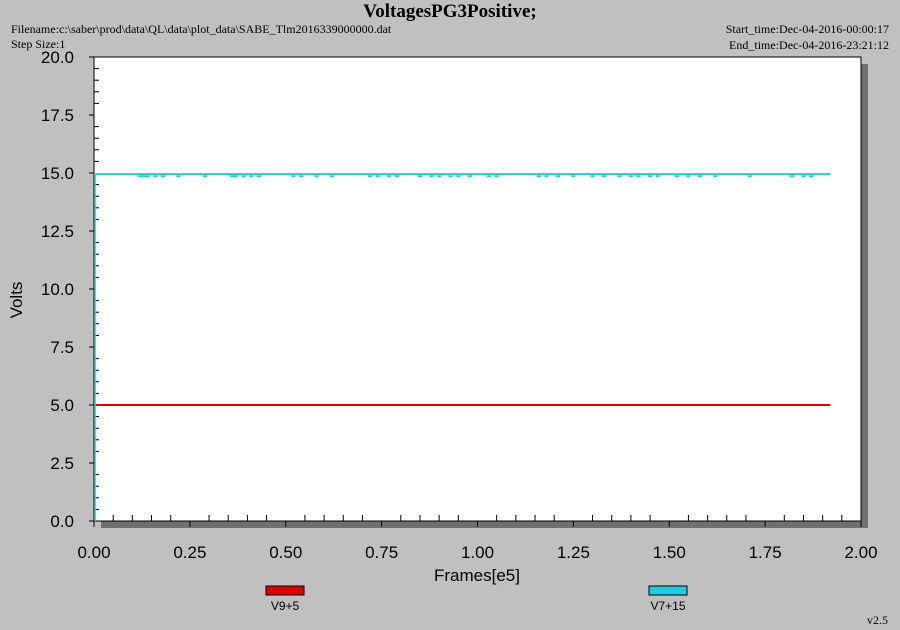  I want to click on end-time-label: End_time:Dec-04-2016-23:21:12, so click(809, 45).